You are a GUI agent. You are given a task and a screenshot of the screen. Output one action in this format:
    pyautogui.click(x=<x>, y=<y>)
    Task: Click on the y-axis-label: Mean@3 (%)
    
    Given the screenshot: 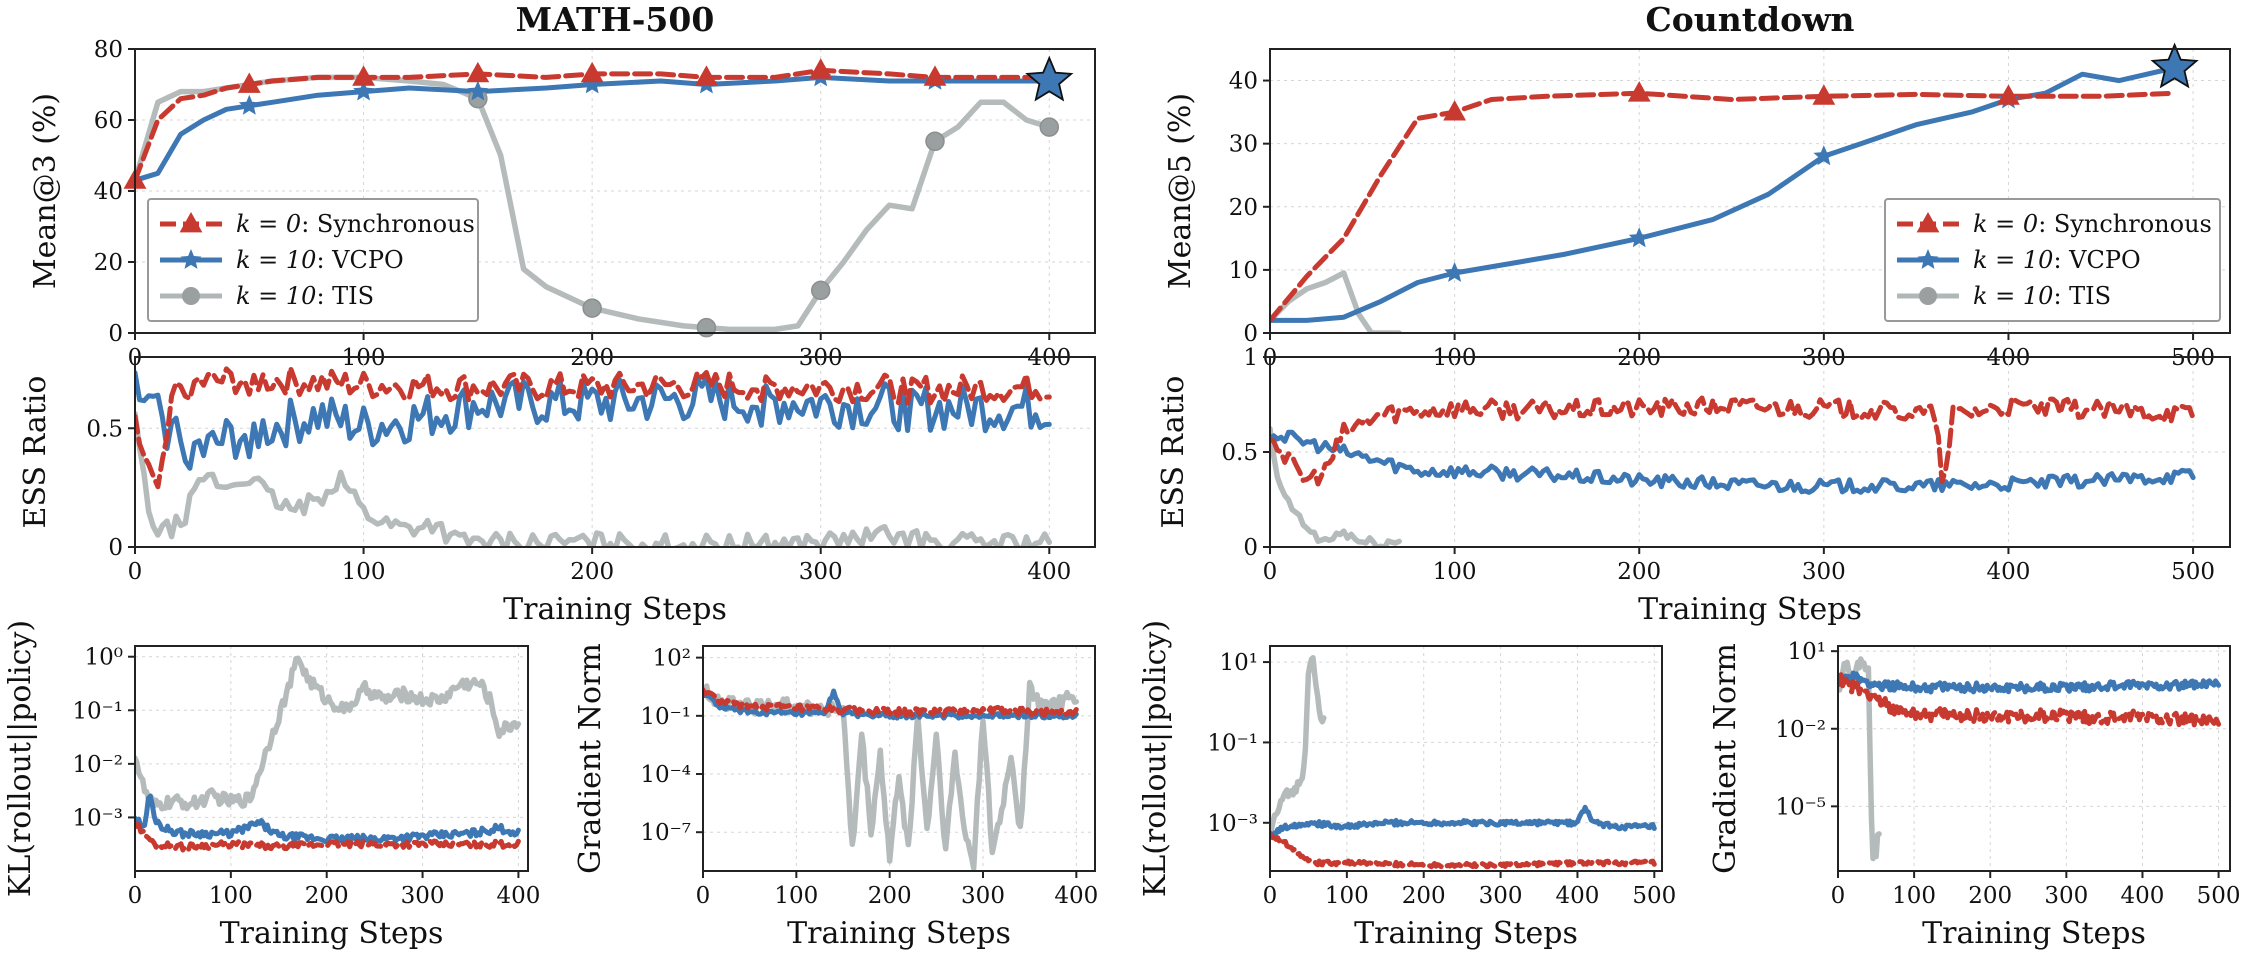 What is the action you would take?
    pyautogui.click(x=45, y=191)
    